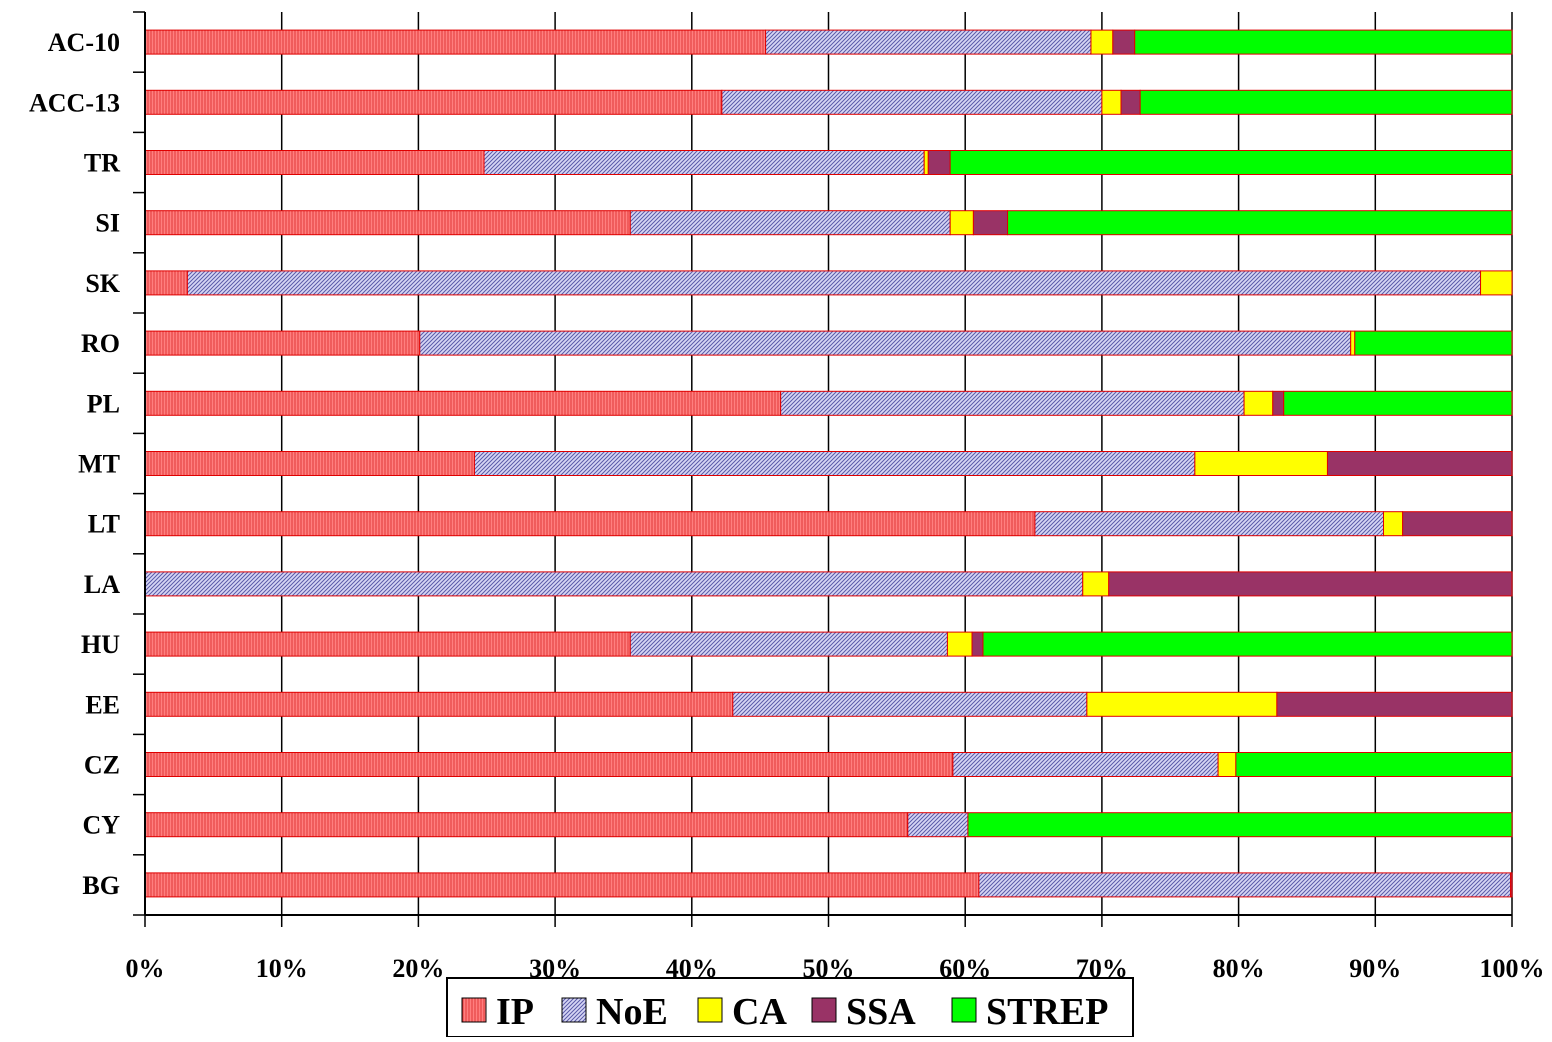 This screenshot has width=1552, height=1042. I want to click on bar-tr-ca, so click(926, 162).